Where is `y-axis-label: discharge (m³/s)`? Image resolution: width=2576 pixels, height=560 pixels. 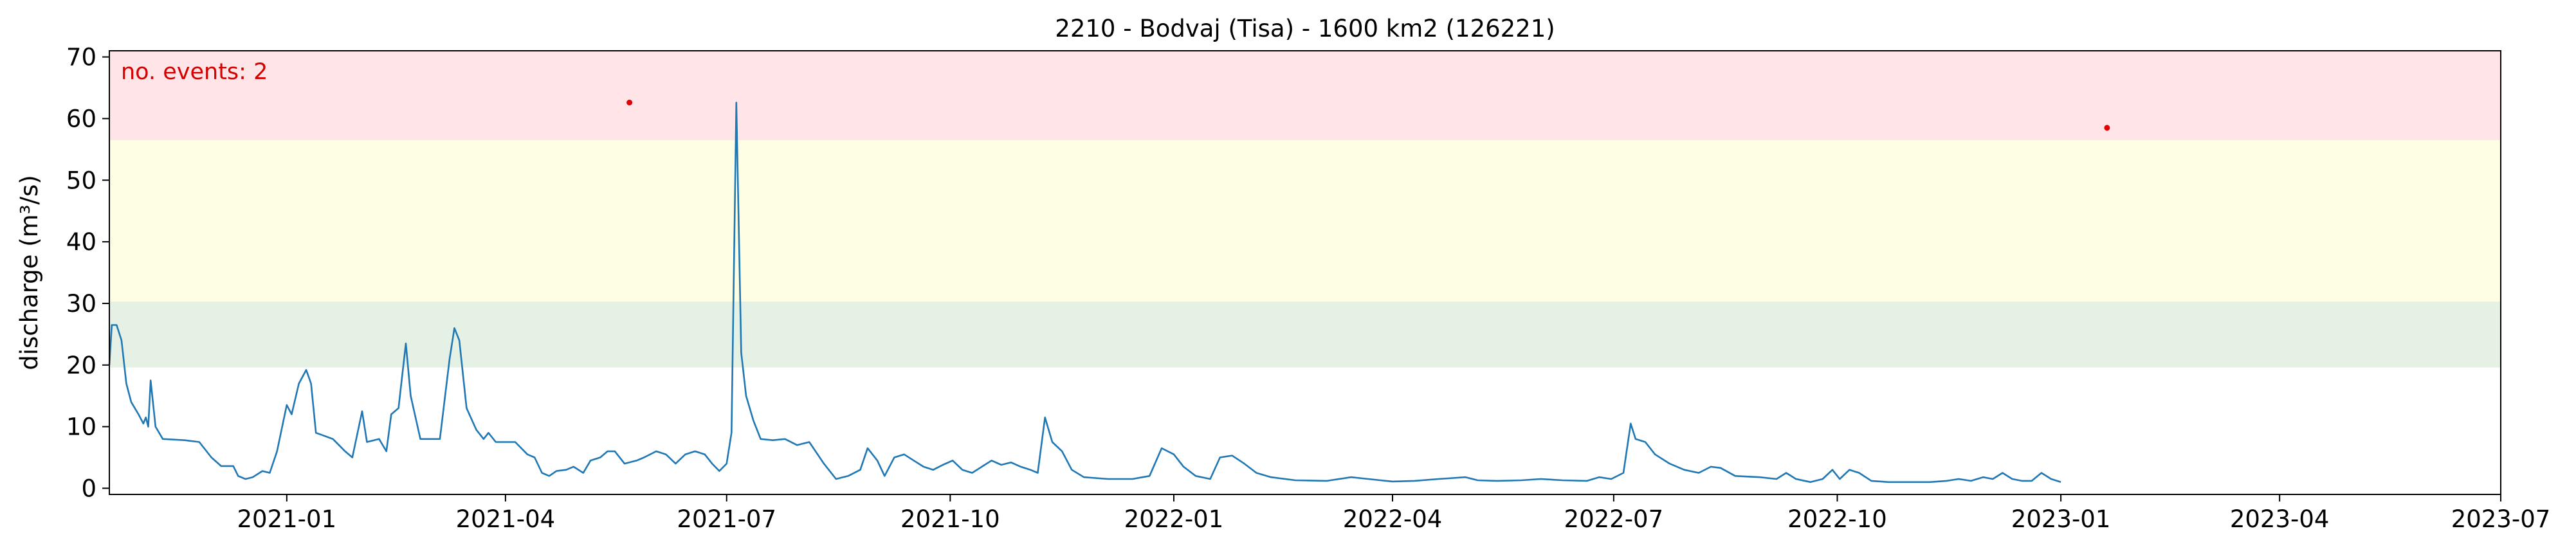 y-axis-label: discharge (m³/s) is located at coordinates (29, 273).